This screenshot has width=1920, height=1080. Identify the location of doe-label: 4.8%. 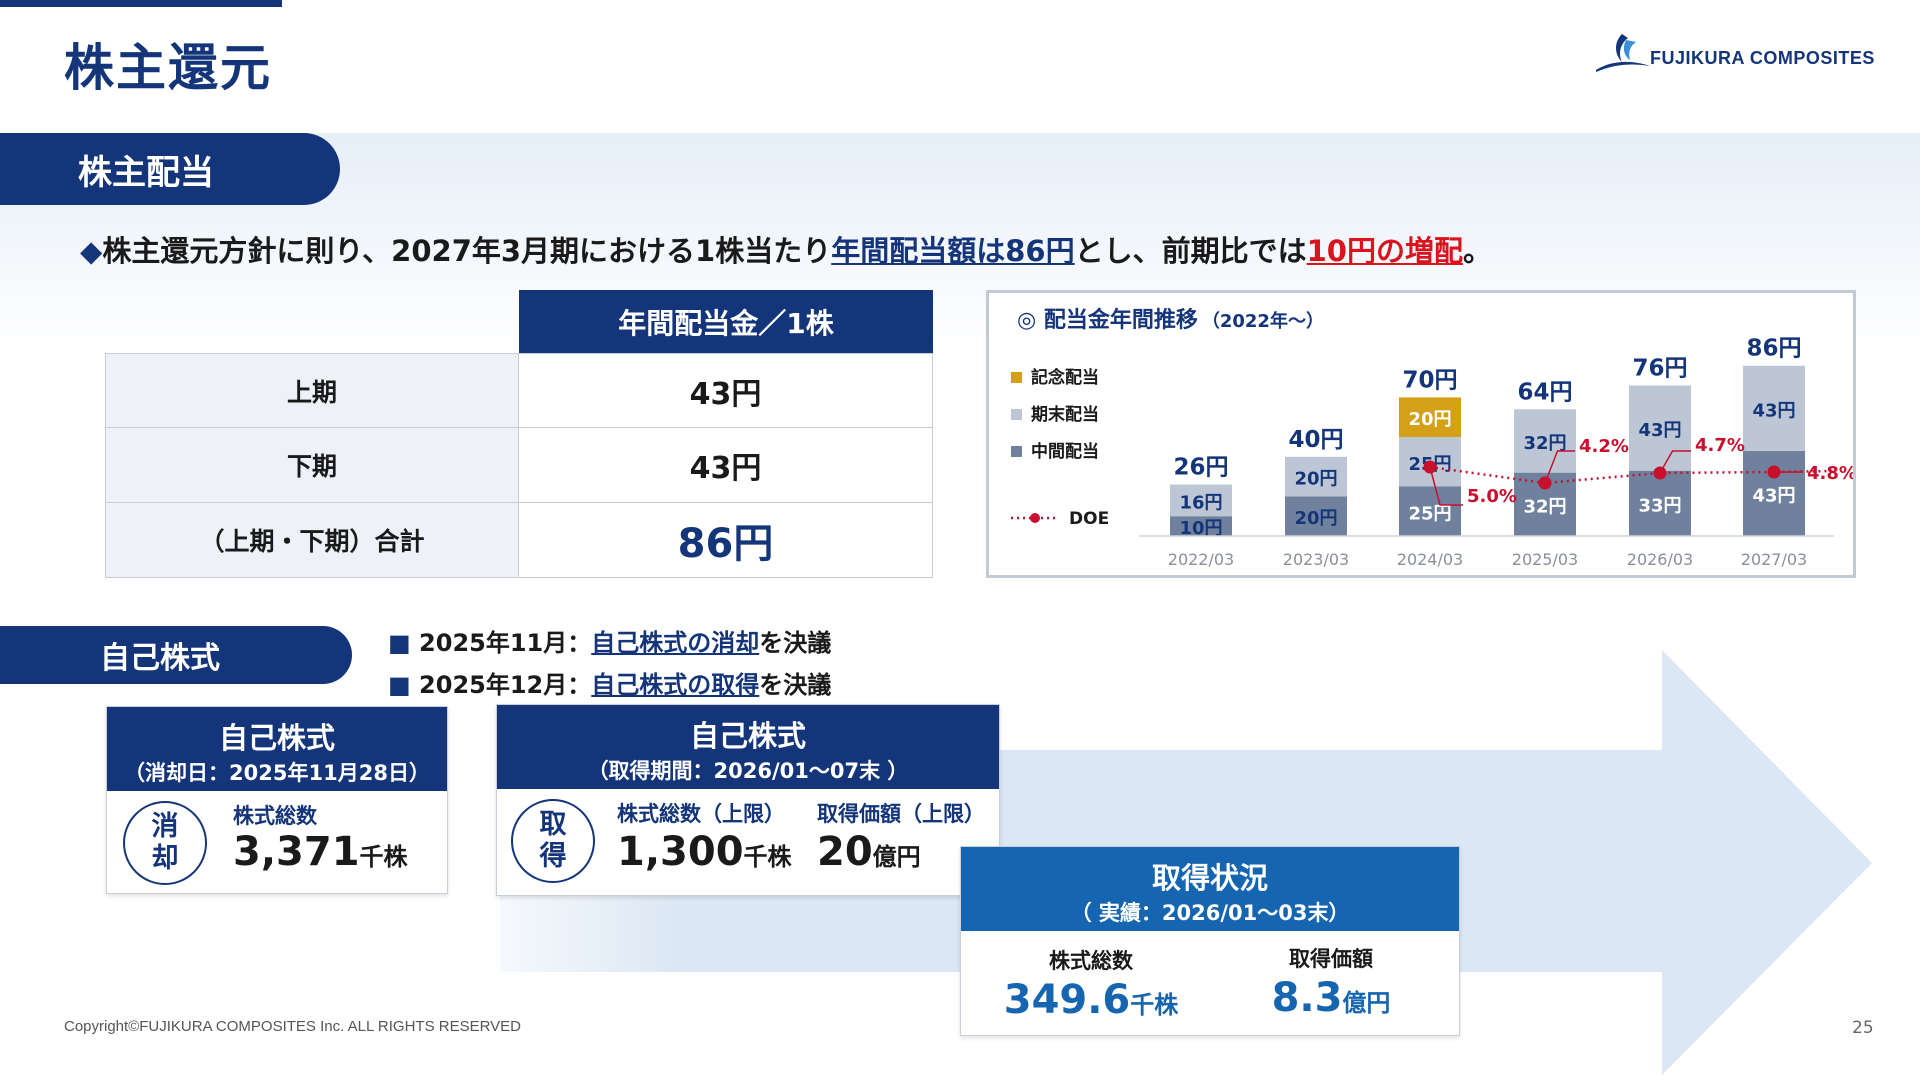
(1830, 473).